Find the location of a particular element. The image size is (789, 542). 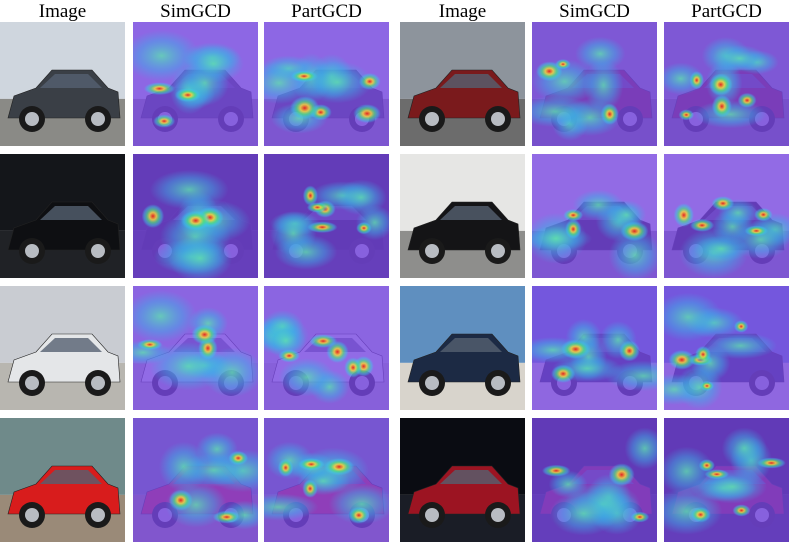

column-header: SimGCD is located at coordinates (195, 11).